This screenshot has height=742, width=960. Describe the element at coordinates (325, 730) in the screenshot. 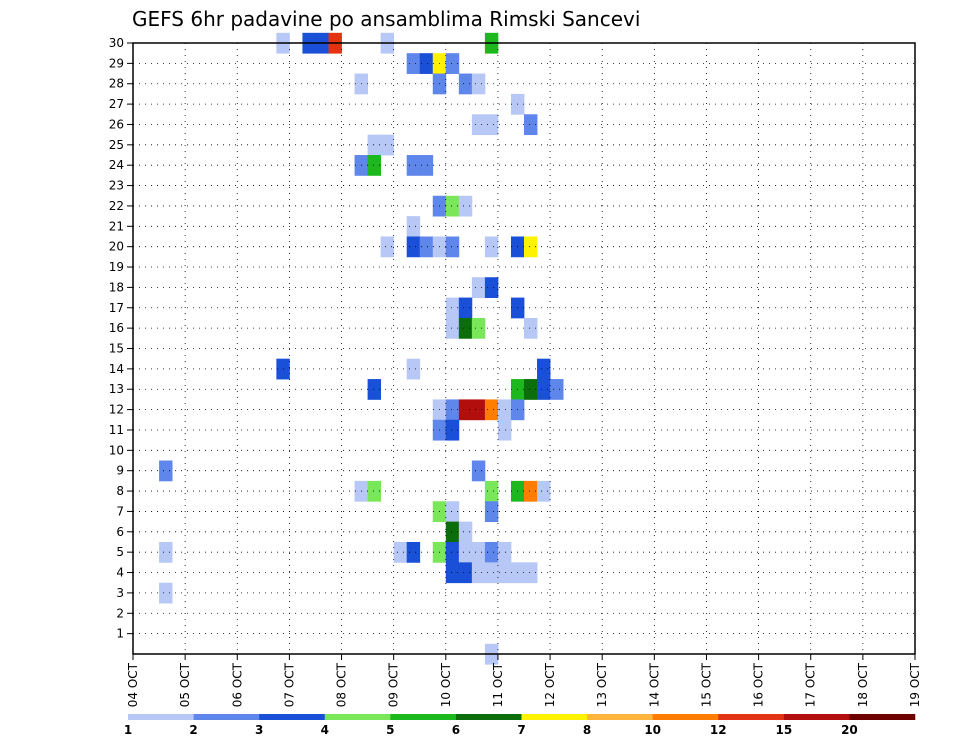

I see `colorbar-label: 4` at that location.